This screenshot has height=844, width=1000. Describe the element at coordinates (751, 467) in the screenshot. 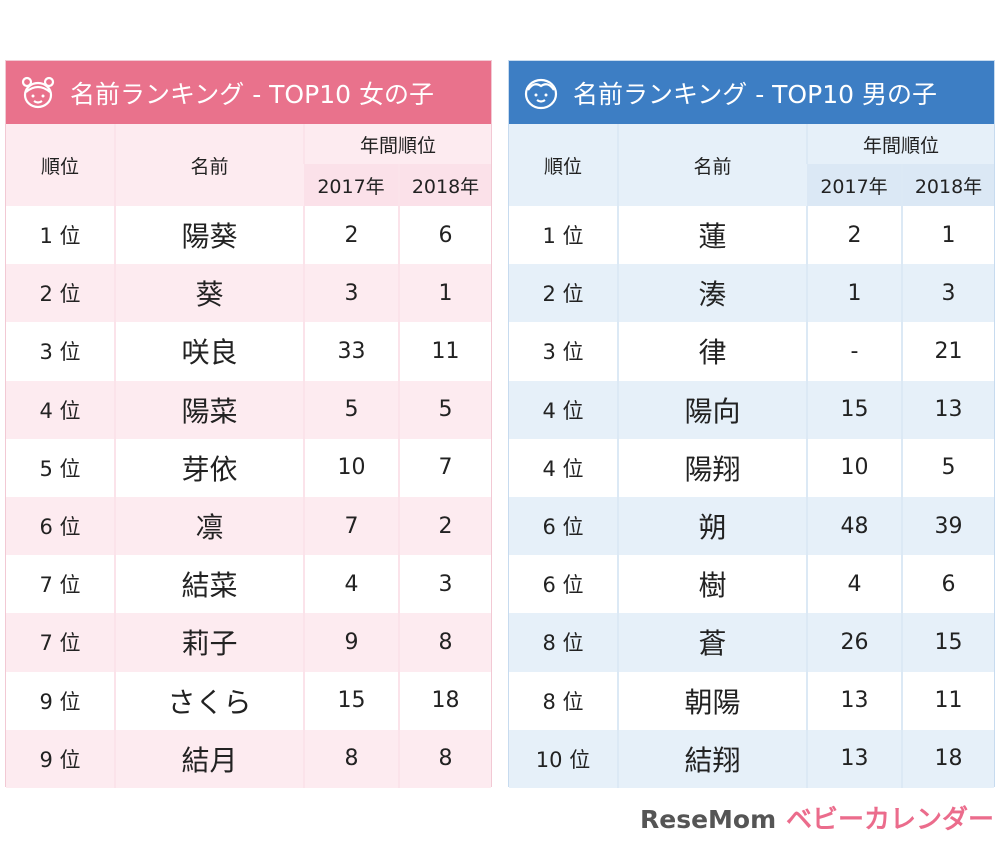

I see `table-row: 4 位 陽翔 10 5` at that location.